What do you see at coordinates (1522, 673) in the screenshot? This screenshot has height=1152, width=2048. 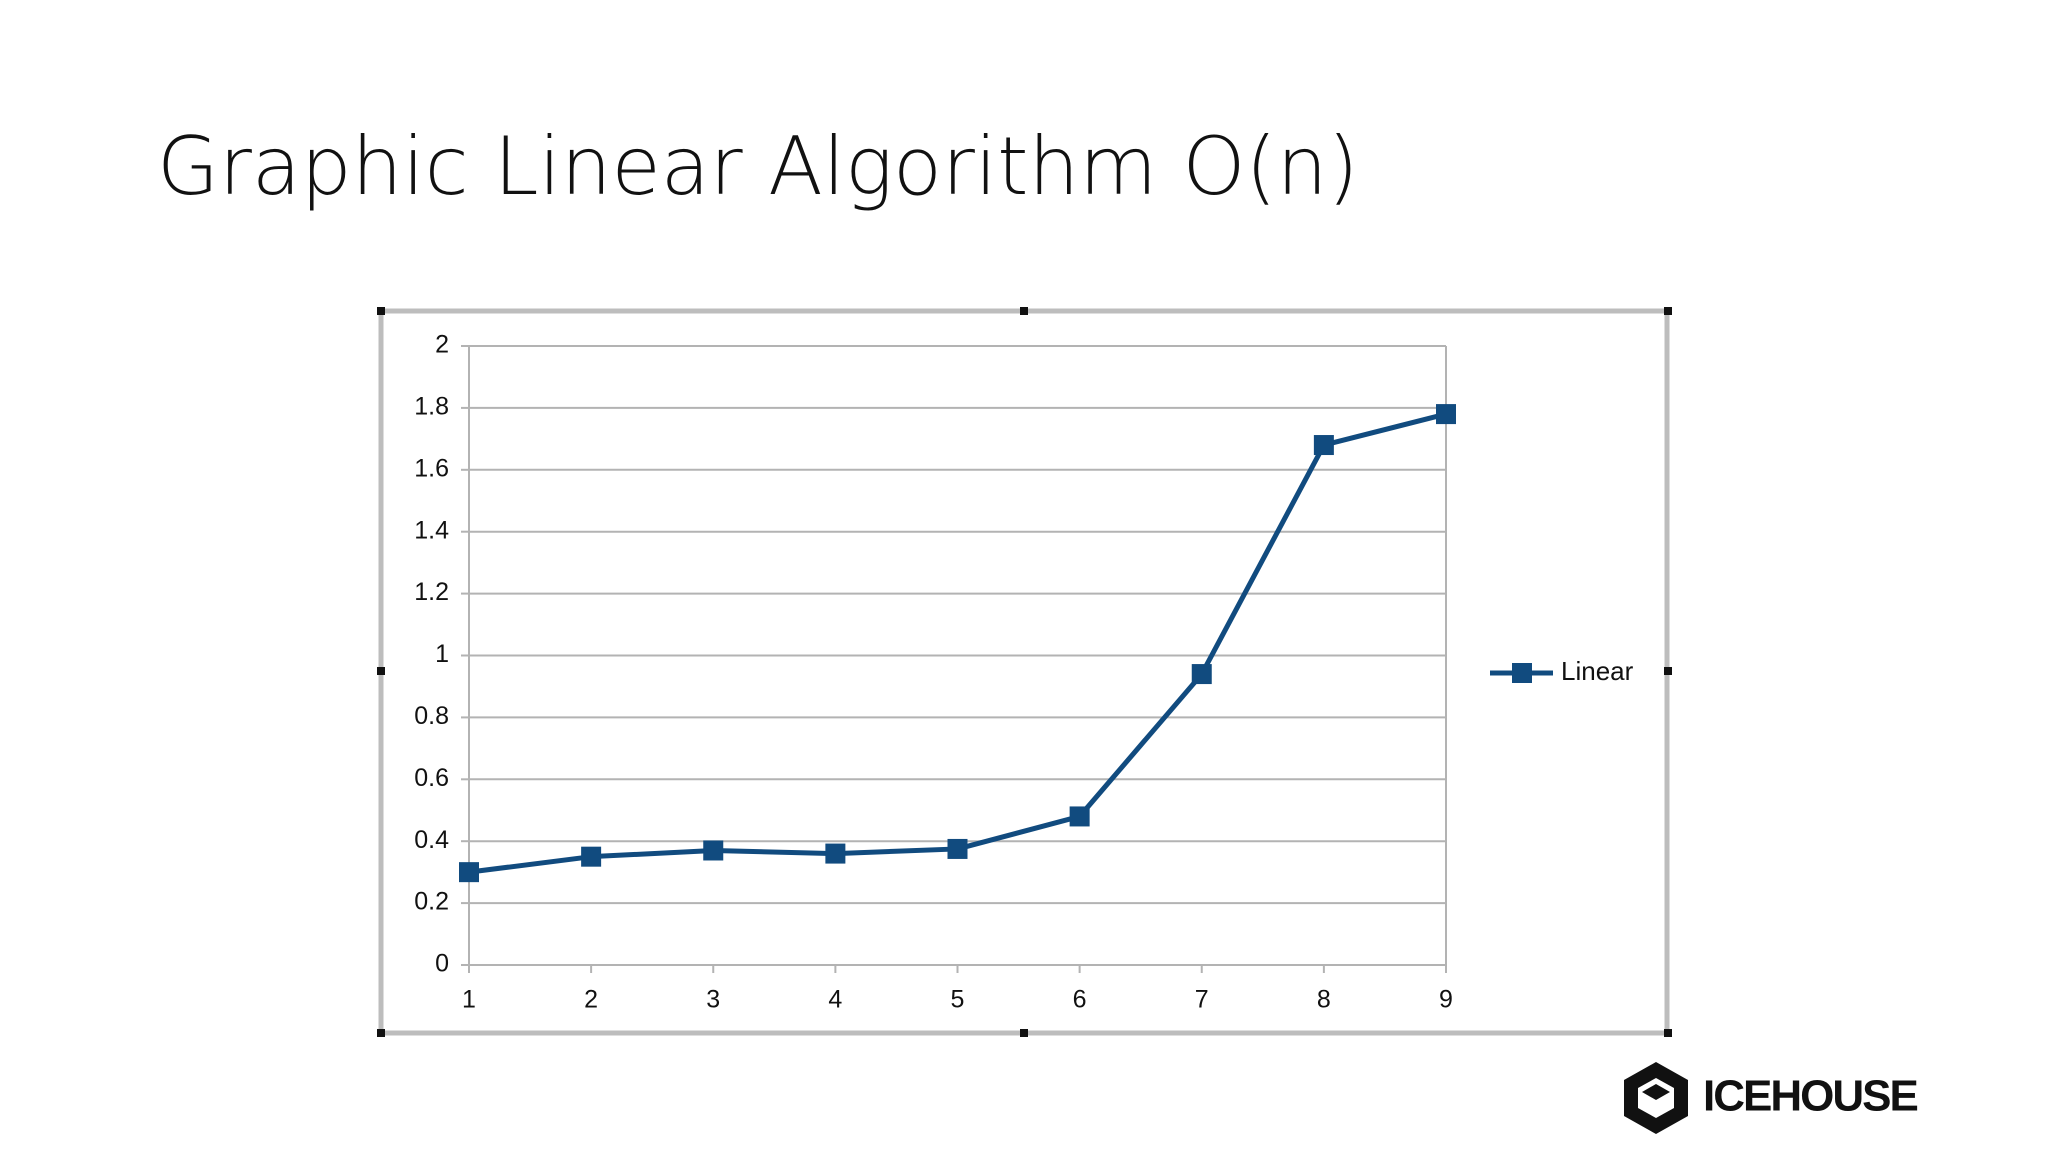 I see `legend-marker` at bounding box center [1522, 673].